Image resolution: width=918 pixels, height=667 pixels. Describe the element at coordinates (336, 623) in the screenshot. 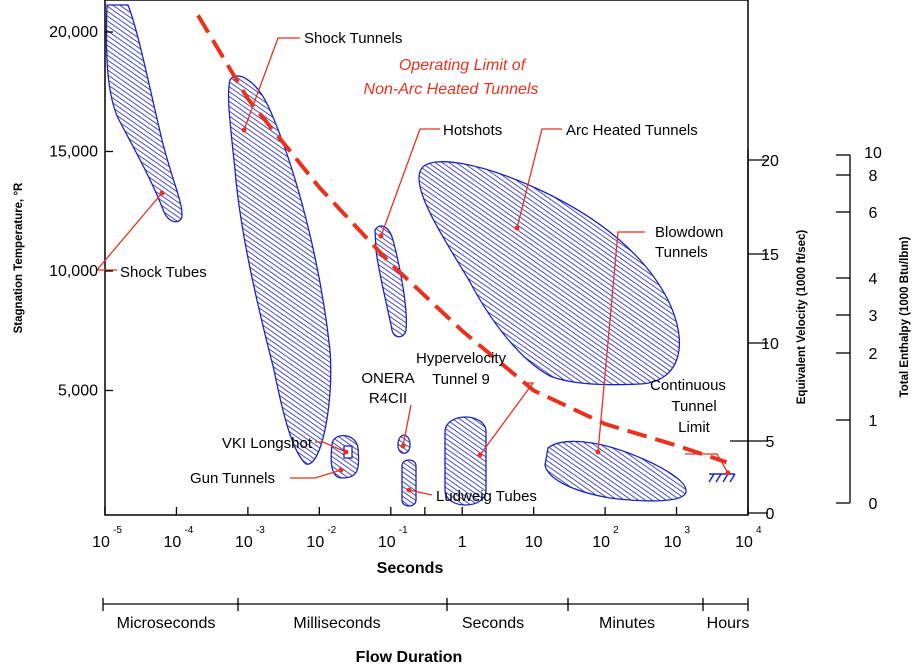

I see `duration-label: Milliseconds` at that location.